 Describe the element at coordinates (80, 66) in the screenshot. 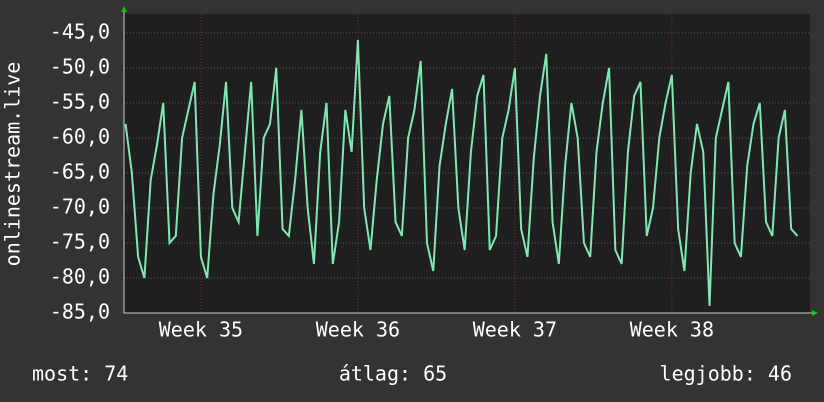

I see `y-tick-label: -50,0` at that location.